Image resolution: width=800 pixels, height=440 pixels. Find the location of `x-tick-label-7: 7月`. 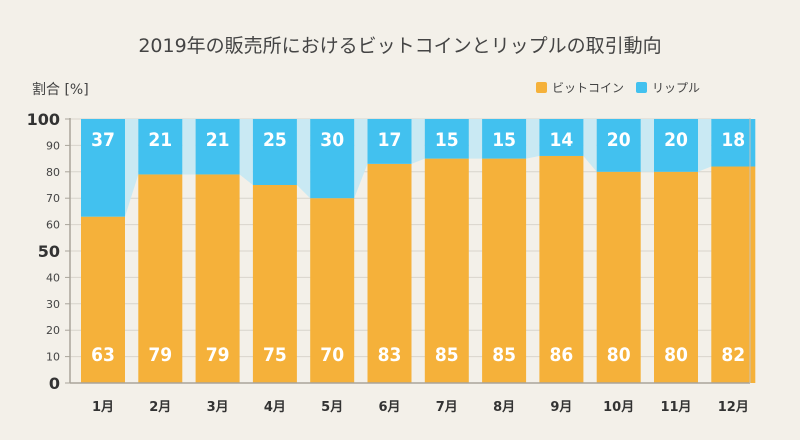

x-tick-label-7: 7月 is located at coordinates (447, 407).